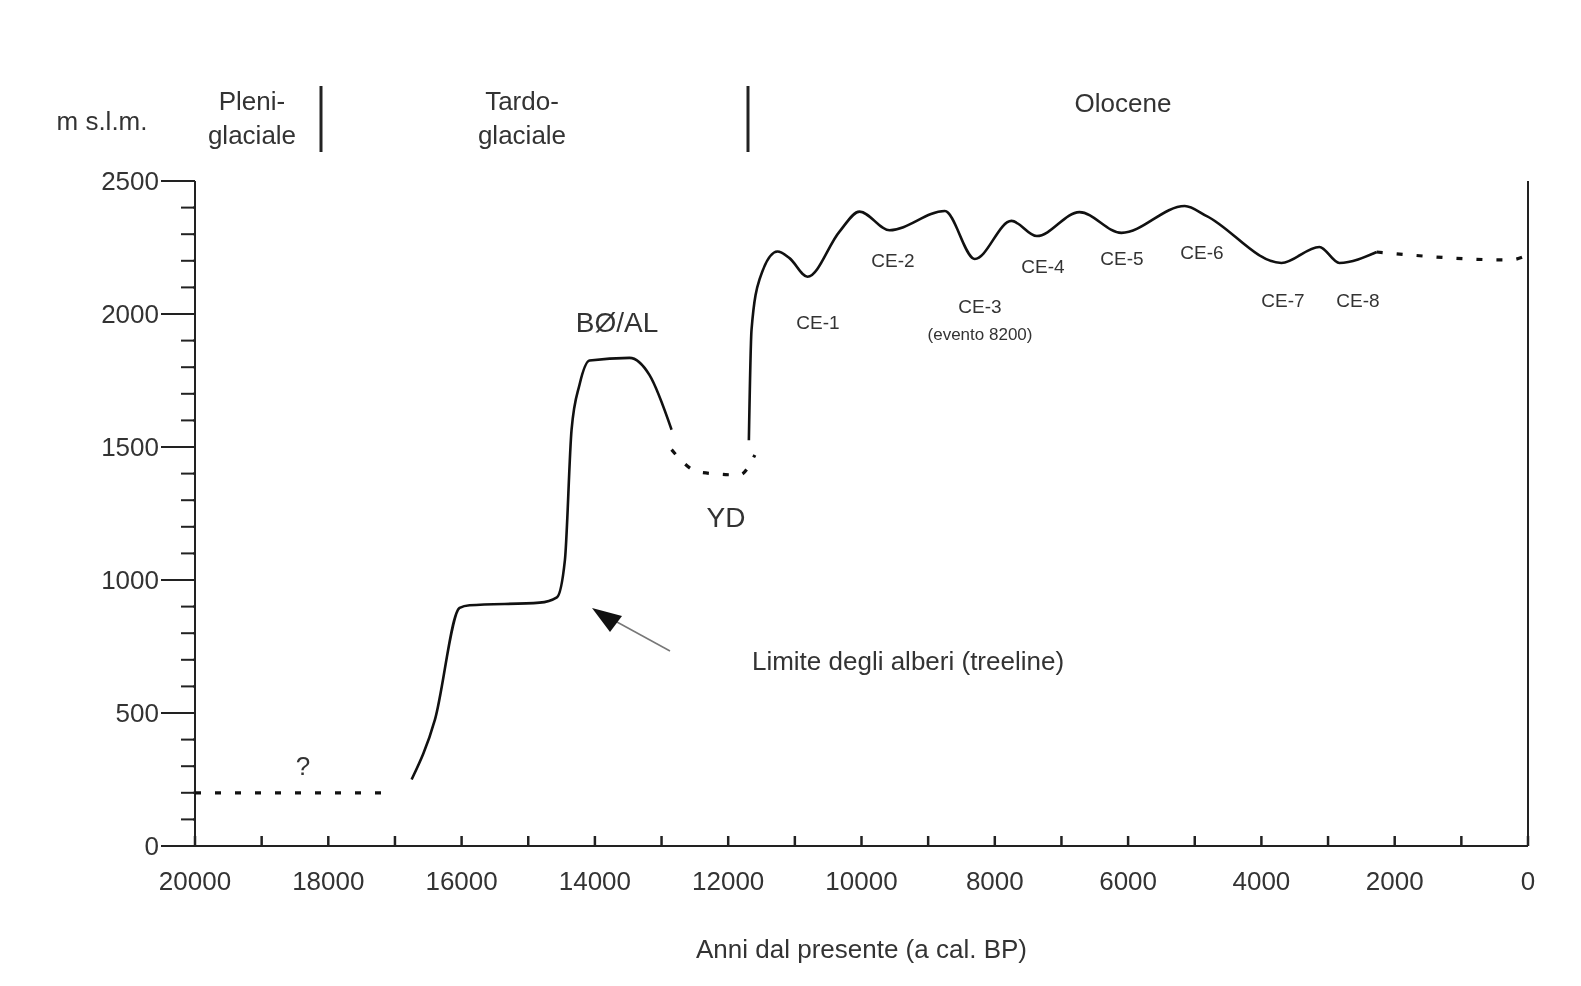 The height and width of the screenshot is (986, 1581). Describe the element at coordinates (1394, 881) in the screenshot. I see `x-tick-label: 2000` at that location.